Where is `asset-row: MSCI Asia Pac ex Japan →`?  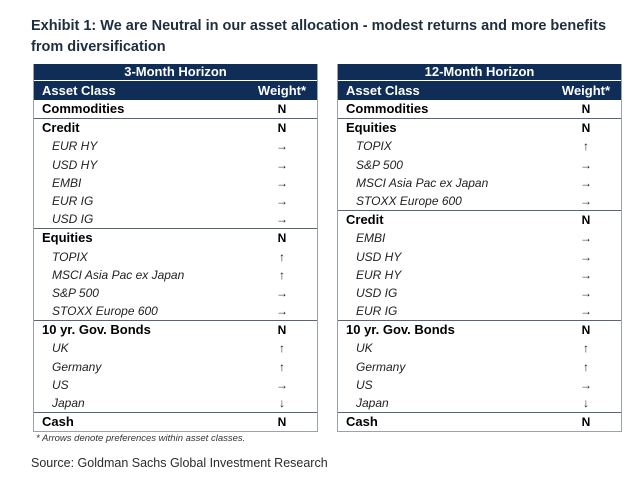 asset-row: MSCI Asia Pac ex Japan → is located at coordinates (479, 183).